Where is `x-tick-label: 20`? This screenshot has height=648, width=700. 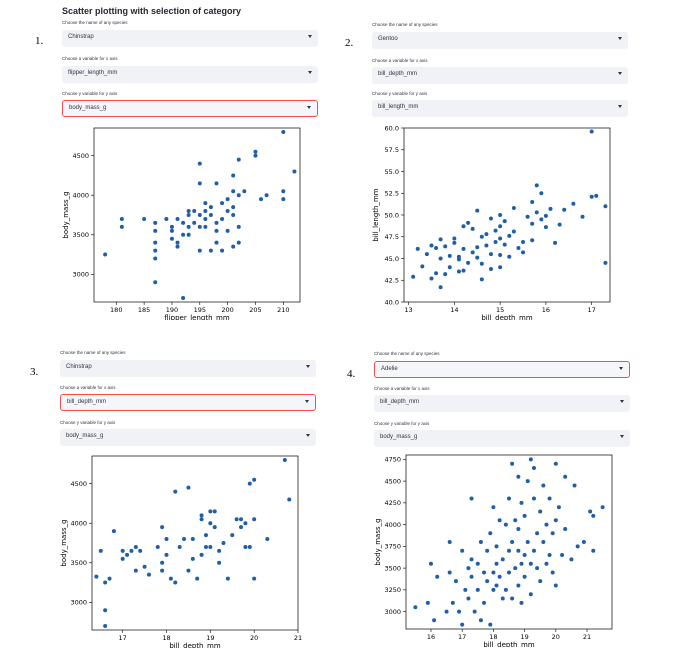
x-tick-label: 20 is located at coordinates (254, 638).